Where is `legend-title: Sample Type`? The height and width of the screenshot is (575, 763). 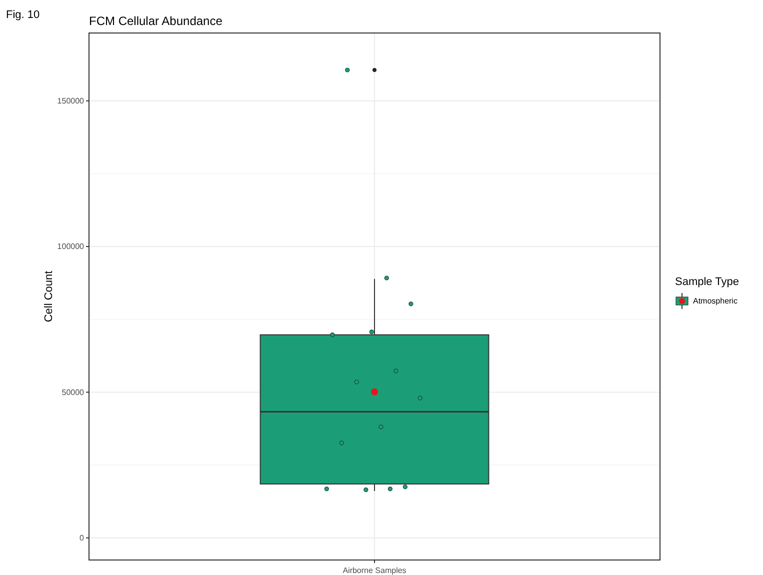
legend-title: Sample Type is located at coordinates (707, 282).